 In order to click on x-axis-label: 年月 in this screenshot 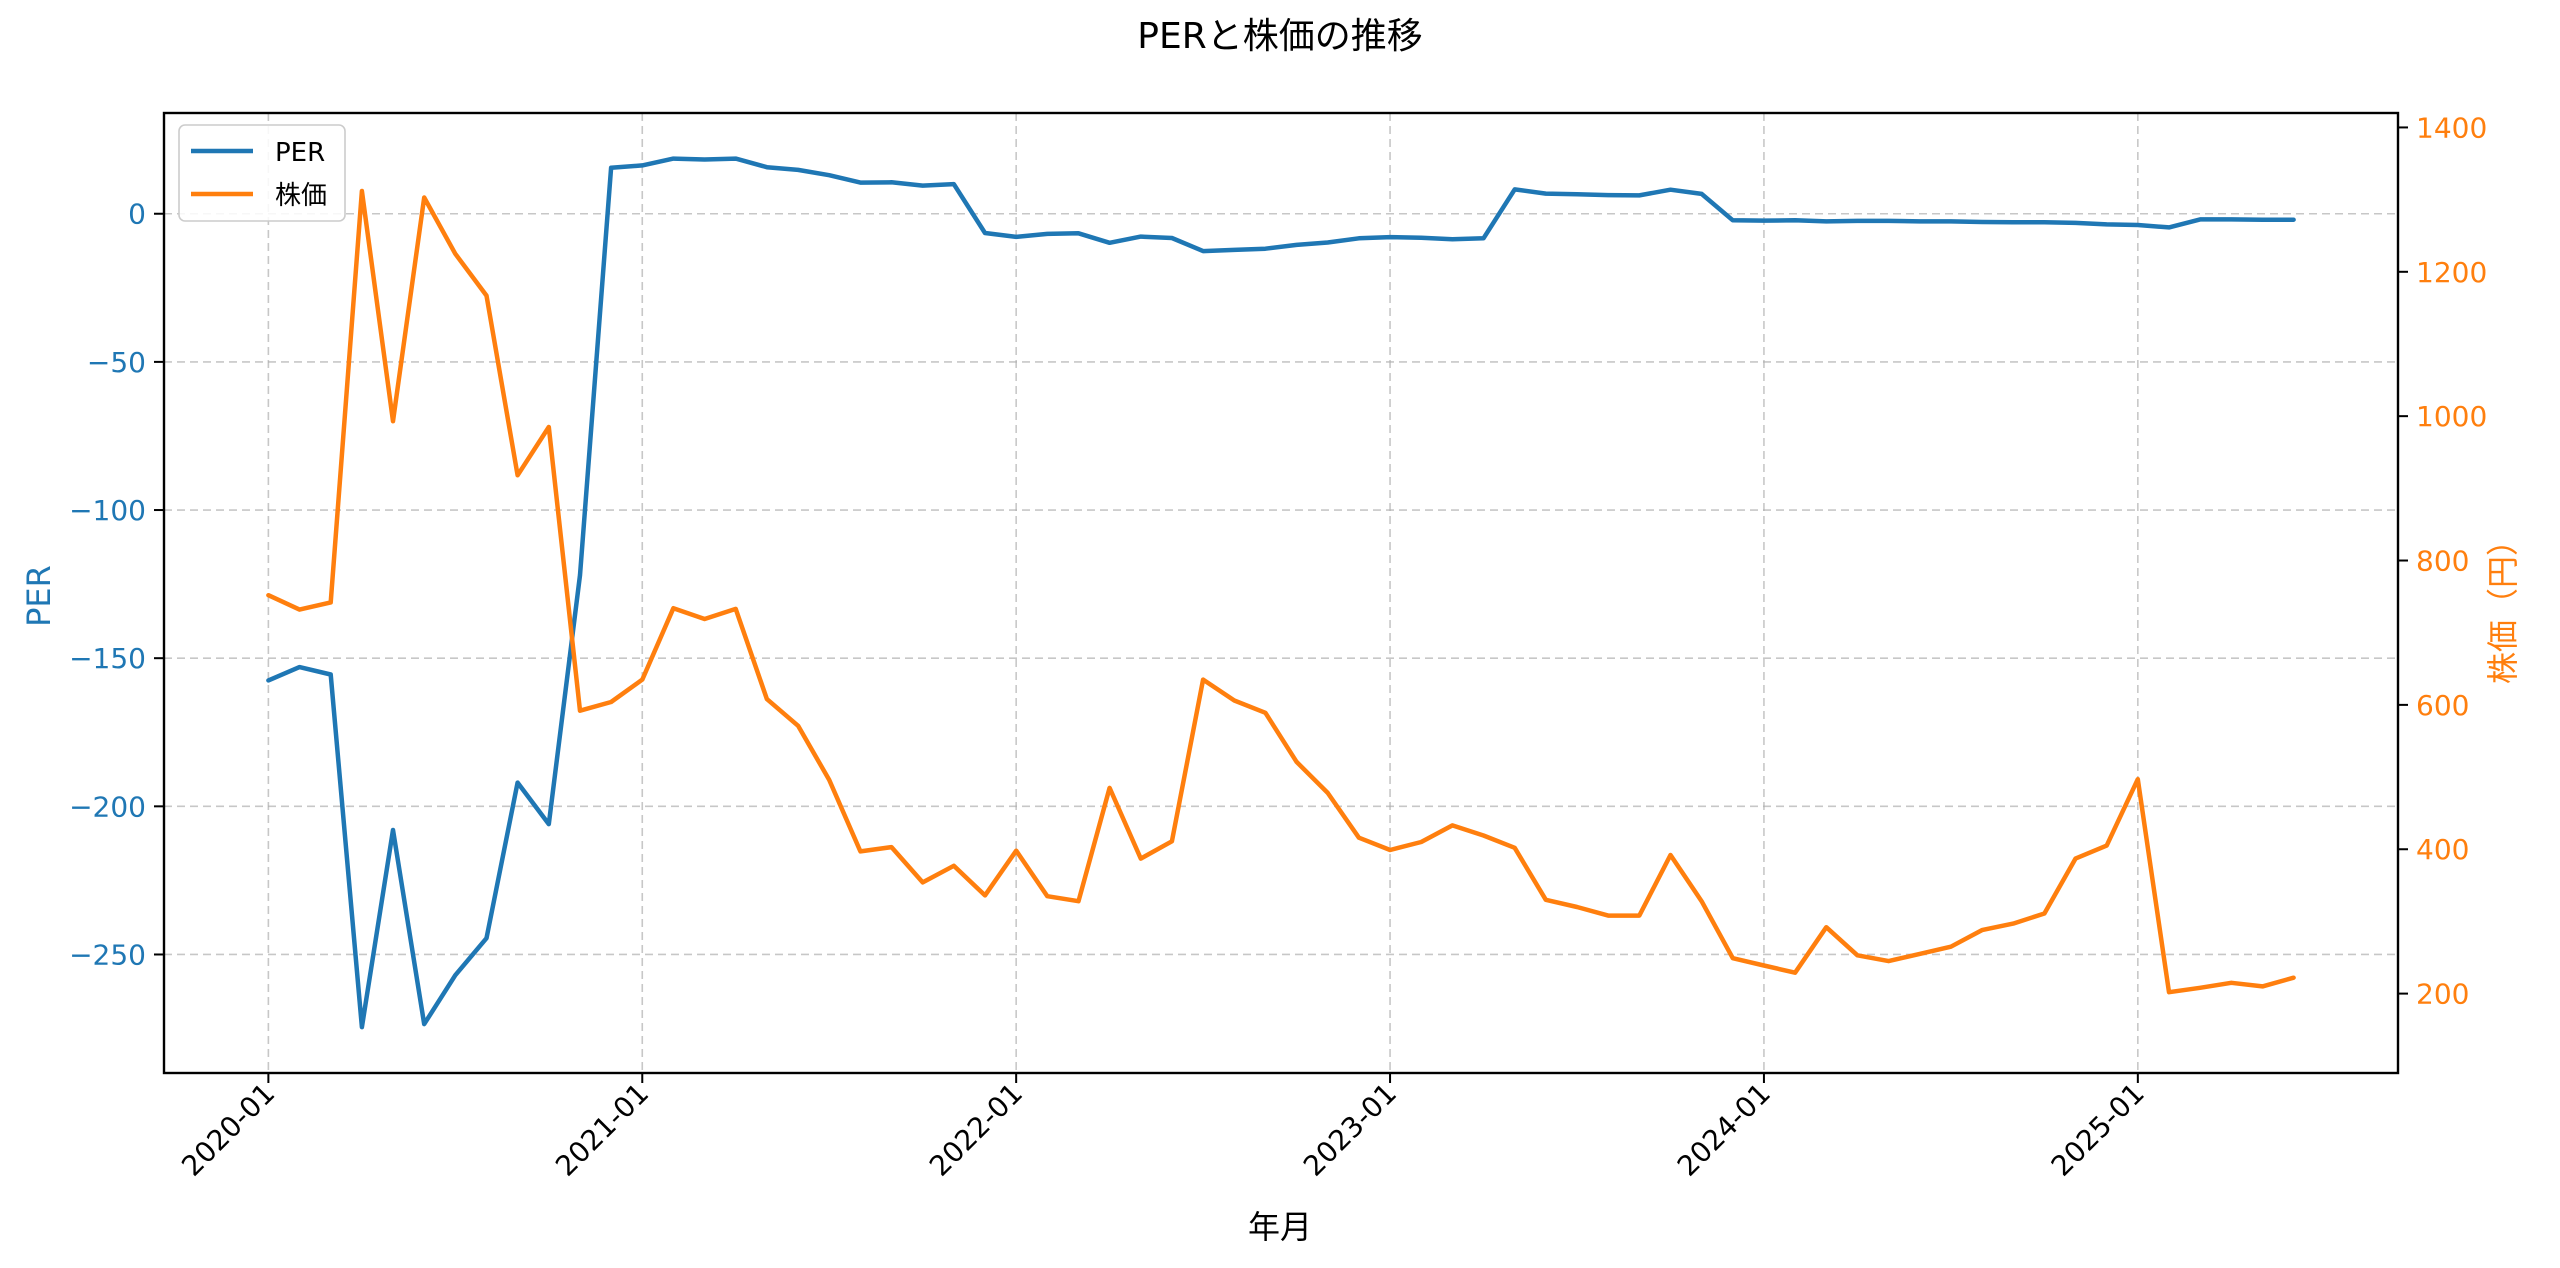, I will do `click(1280, 1227)`.